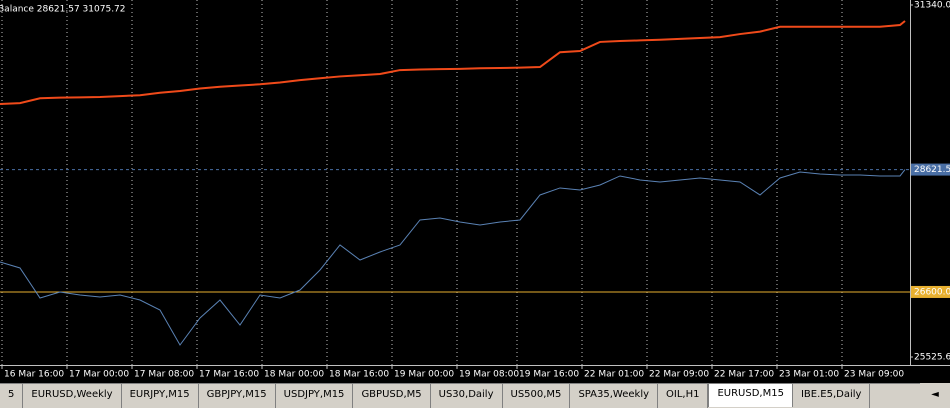  I want to click on tab: US500,M5, so click(537, 396).